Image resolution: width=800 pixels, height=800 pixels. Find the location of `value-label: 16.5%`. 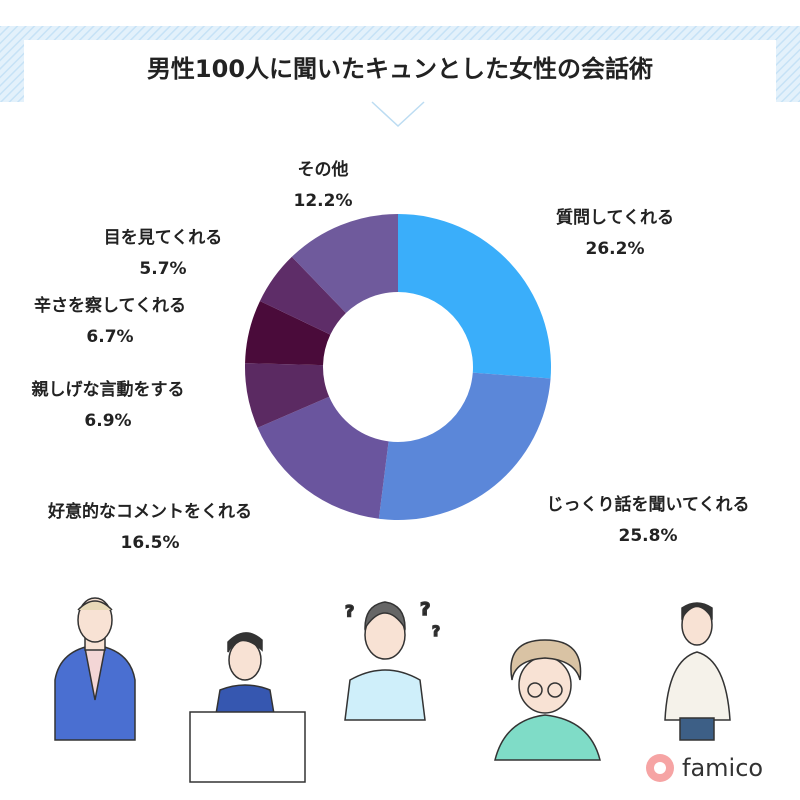

value-label: 16.5% is located at coordinates (150, 543).